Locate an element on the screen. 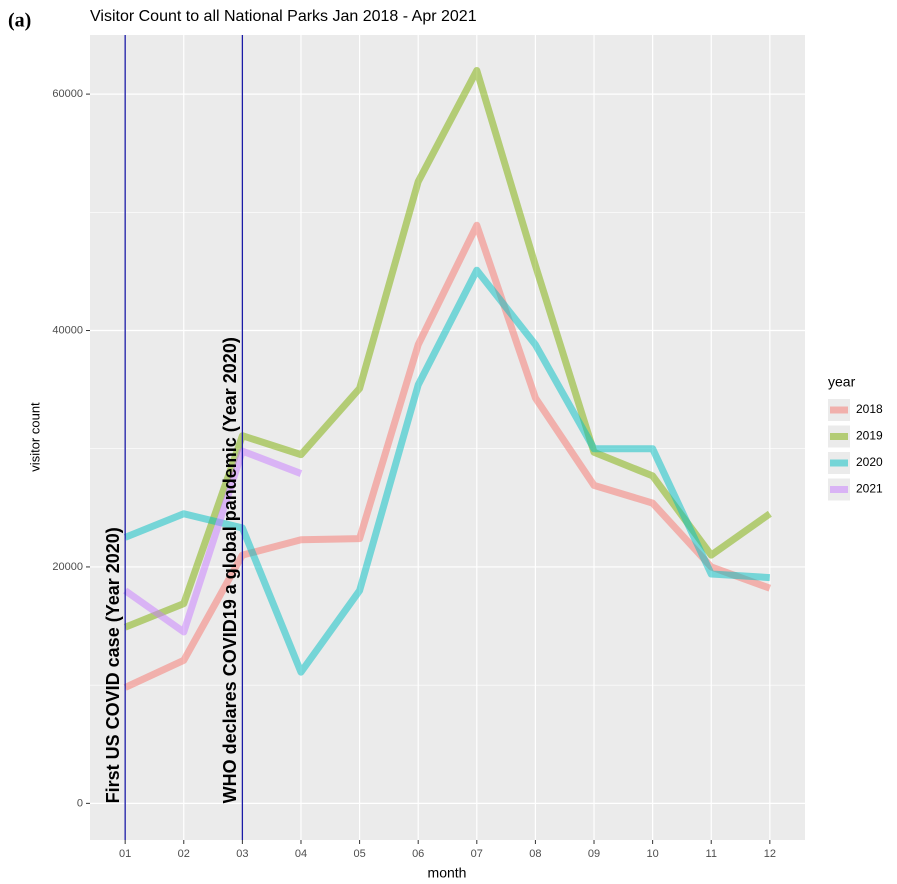 This screenshot has width=897, height=884. legend-label: 2019 is located at coordinates (869, 436).